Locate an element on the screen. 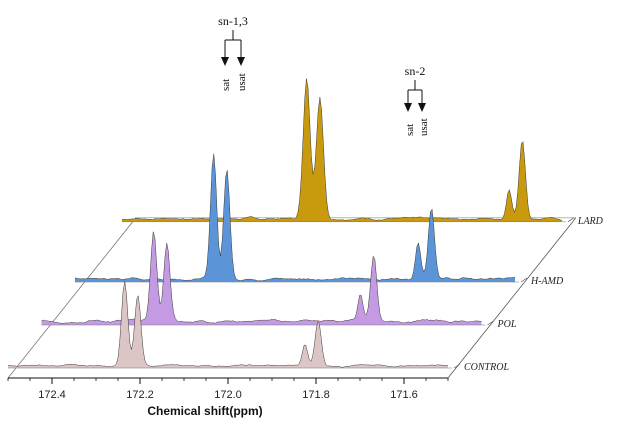  frame-left-edge is located at coordinates (72, 298).